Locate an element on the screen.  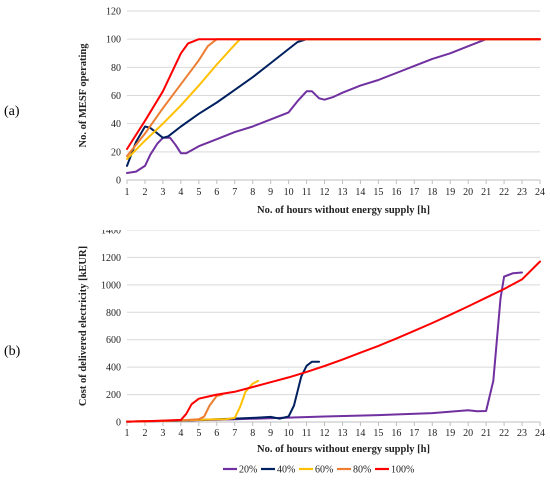
y-tick-label: 100 is located at coordinates (113, 40).